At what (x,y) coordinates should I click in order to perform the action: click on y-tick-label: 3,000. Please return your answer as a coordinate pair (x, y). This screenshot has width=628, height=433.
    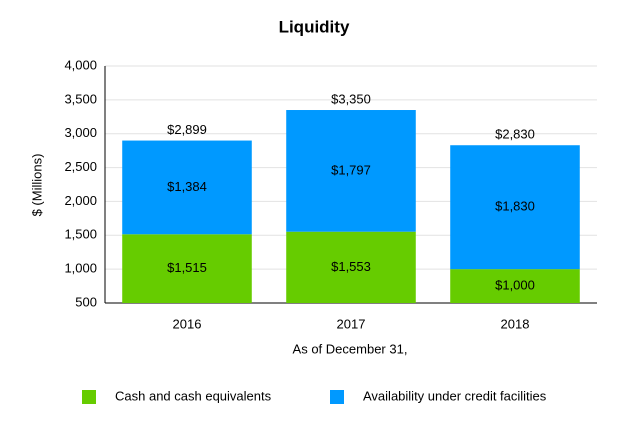
    Looking at the image, I should click on (80, 132).